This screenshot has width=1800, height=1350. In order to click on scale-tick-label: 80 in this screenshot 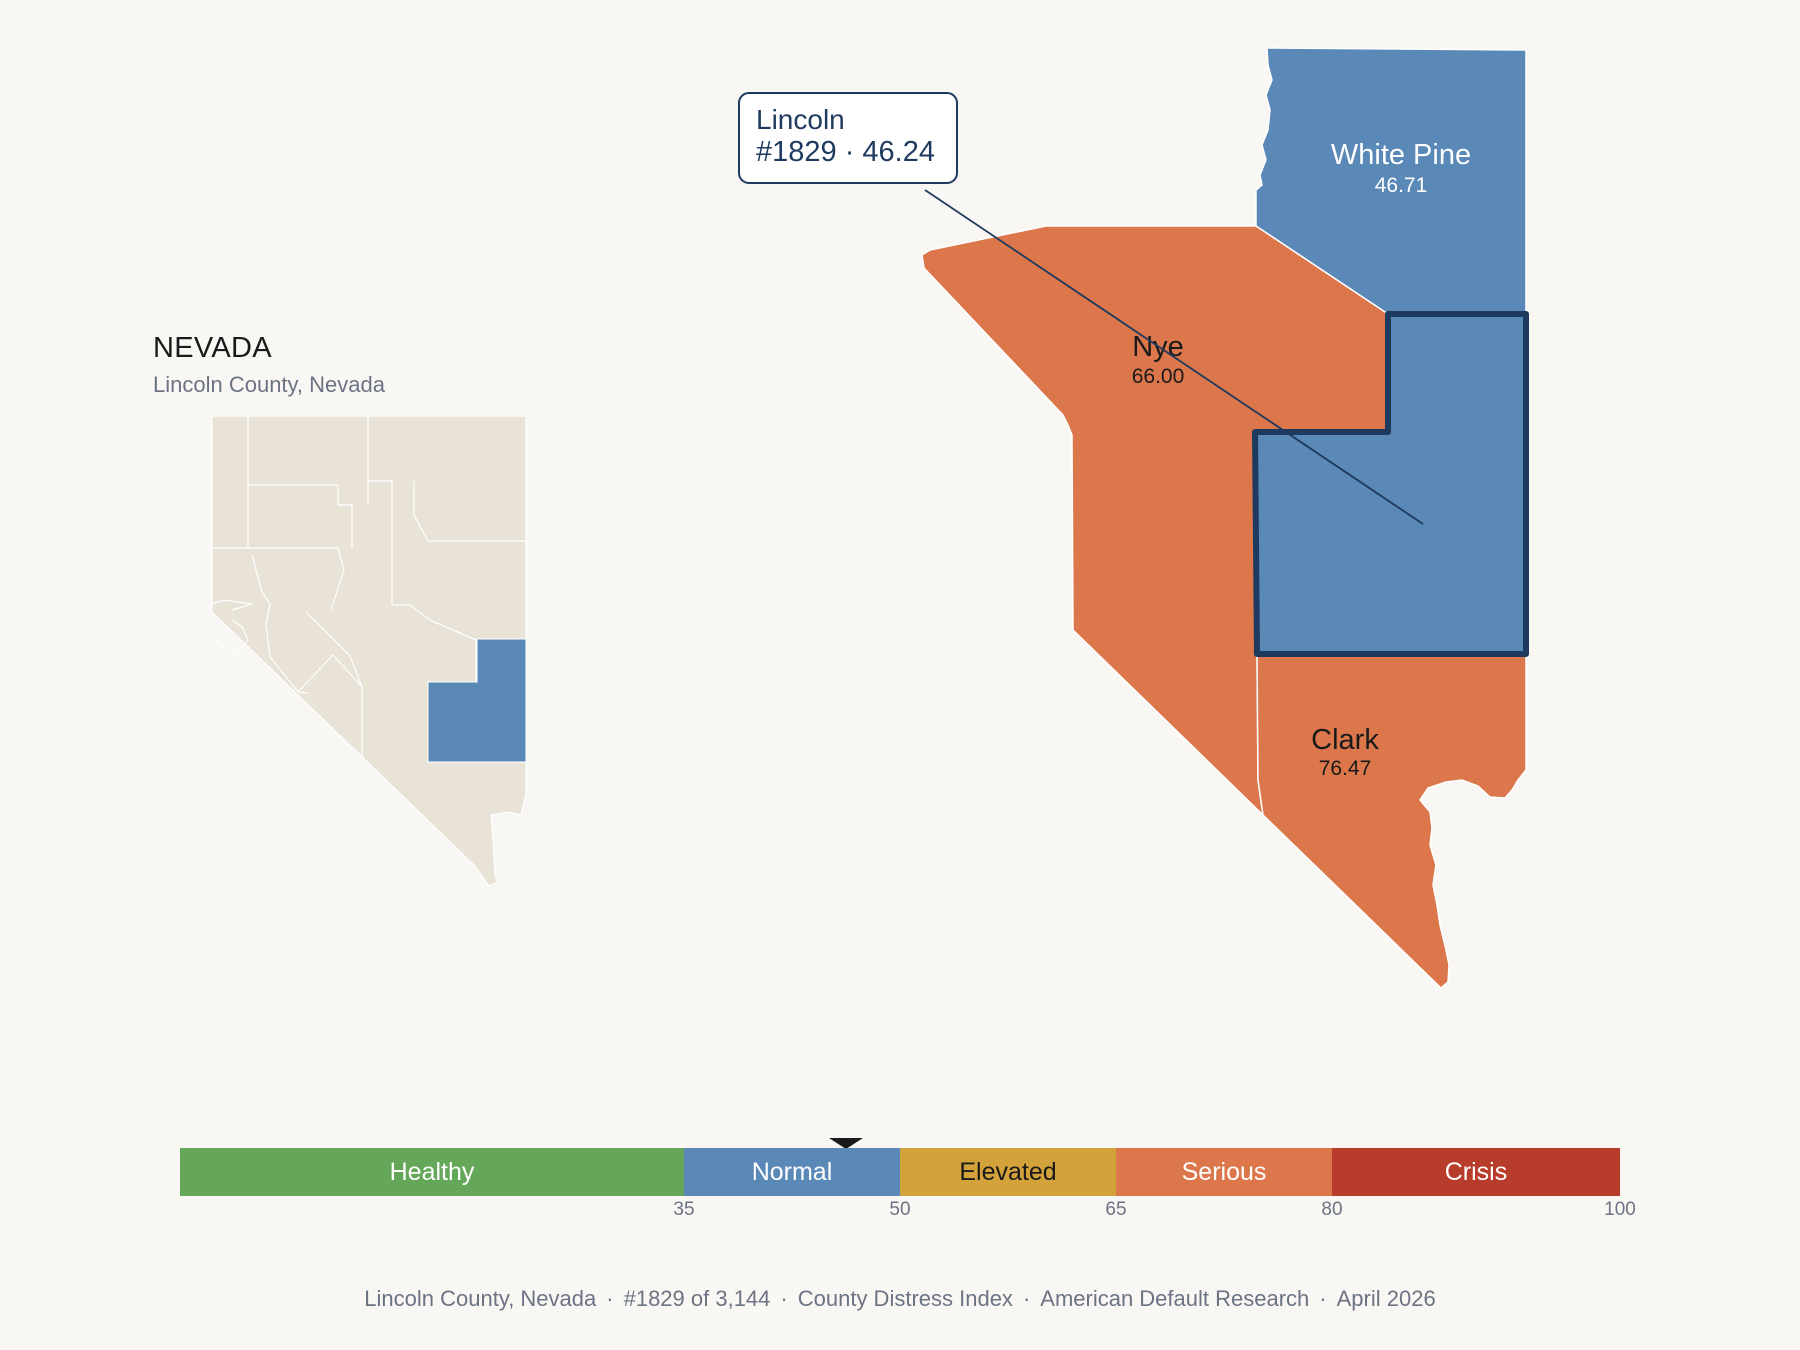, I will do `click(1332, 1209)`.